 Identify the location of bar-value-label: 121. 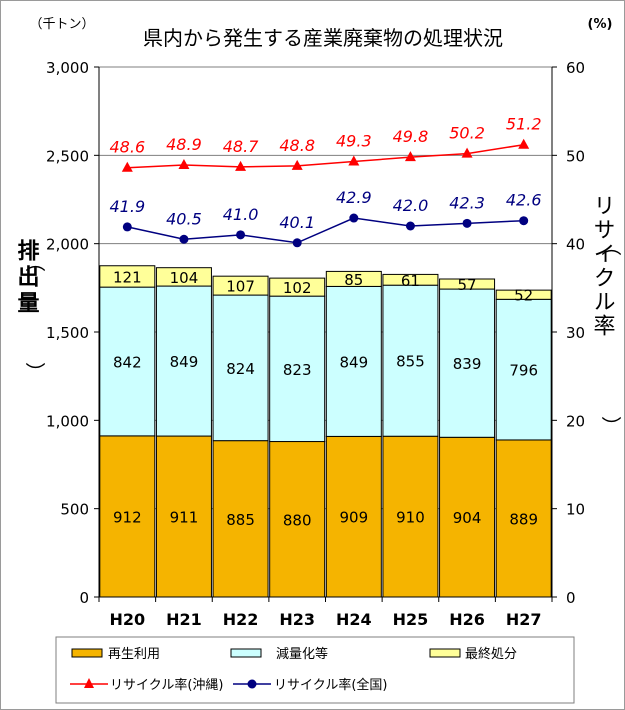
(127, 277).